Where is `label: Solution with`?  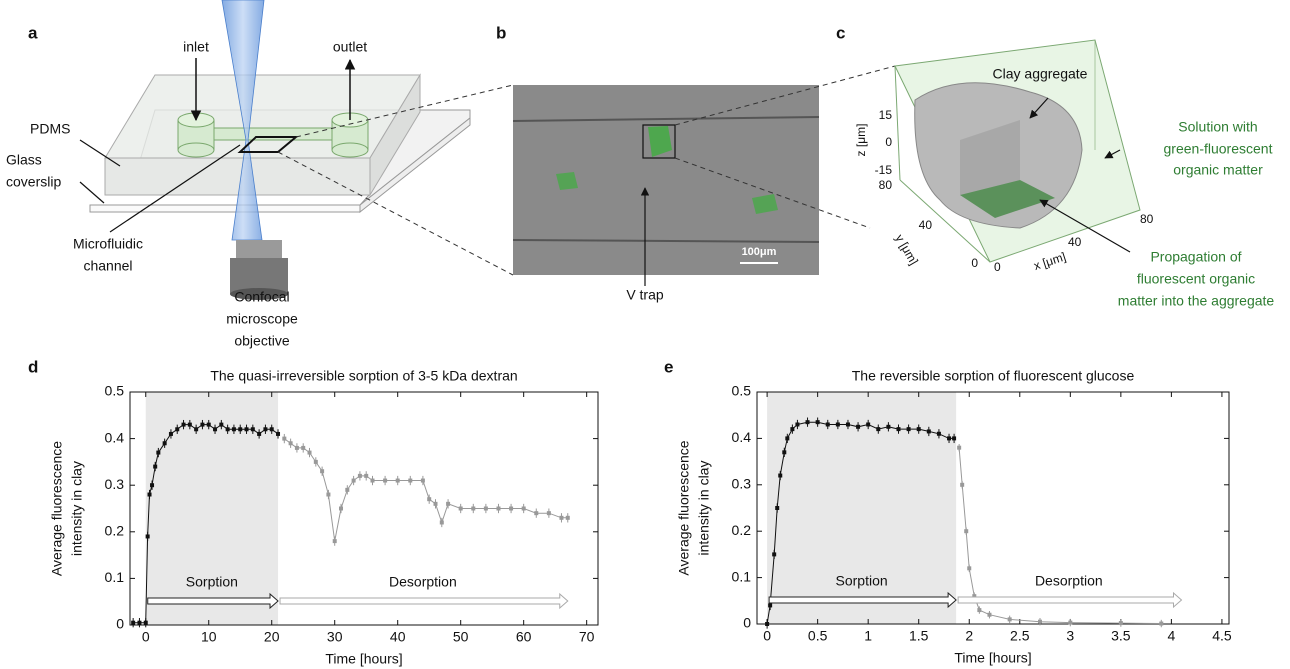 label: Solution with is located at coordinates (1217, 127).